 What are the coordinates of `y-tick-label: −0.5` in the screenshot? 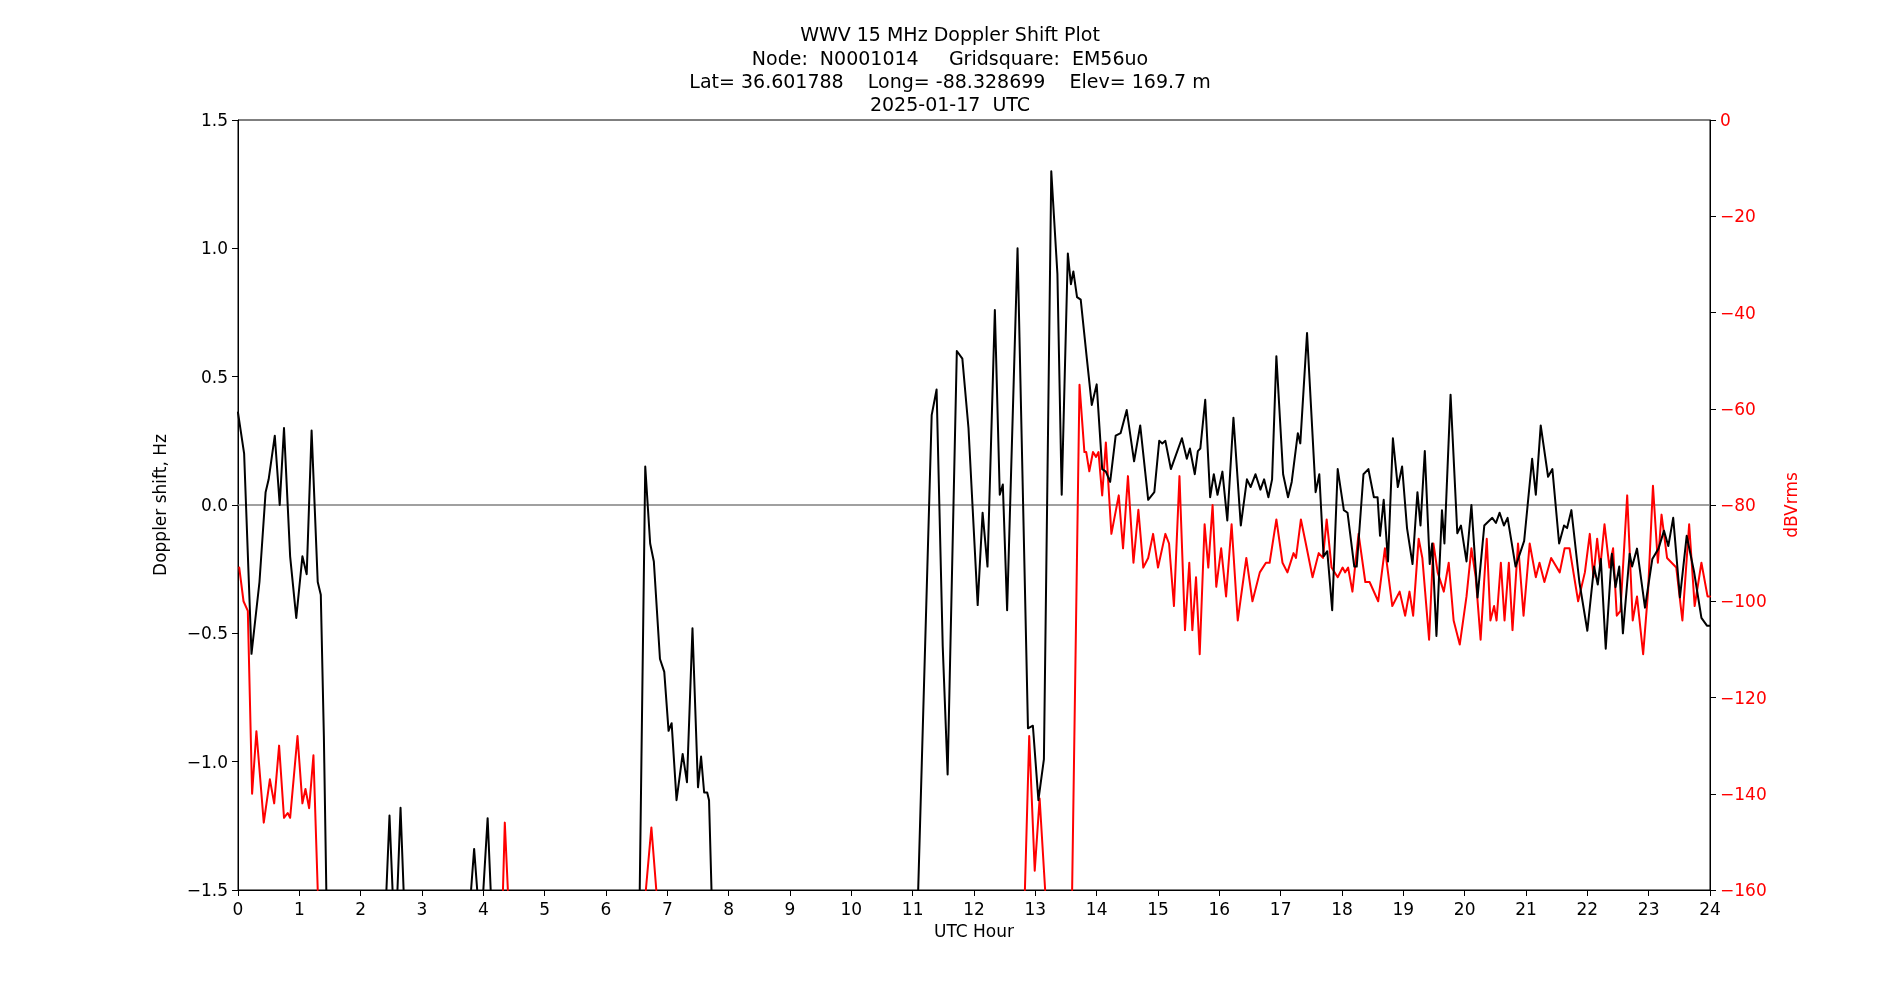 It's located at (207, 633).